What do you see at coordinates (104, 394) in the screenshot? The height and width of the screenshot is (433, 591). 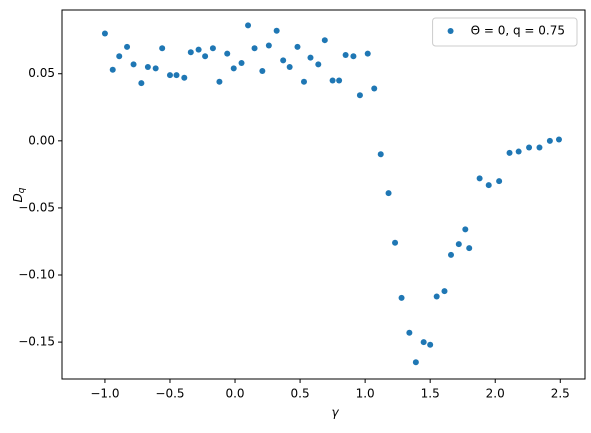 I see `x-tick-label: −1.0` at bounding box center [104, 394].